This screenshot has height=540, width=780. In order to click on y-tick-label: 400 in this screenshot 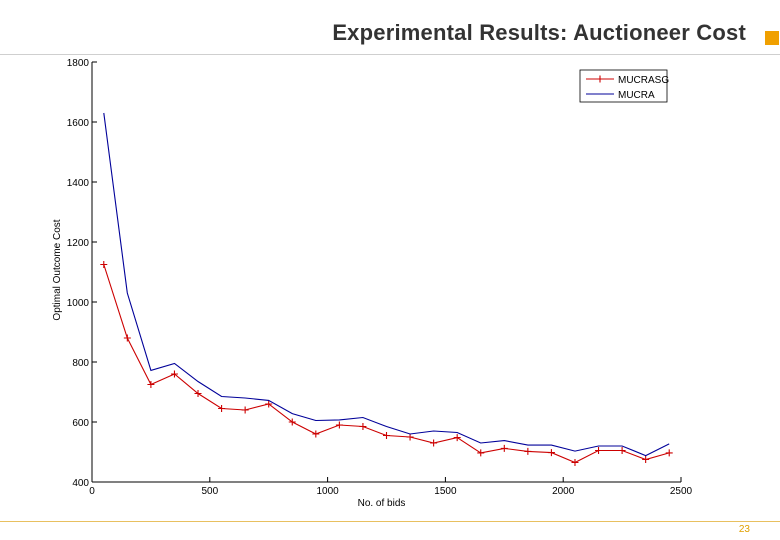, I will do `click(80, 483)`.